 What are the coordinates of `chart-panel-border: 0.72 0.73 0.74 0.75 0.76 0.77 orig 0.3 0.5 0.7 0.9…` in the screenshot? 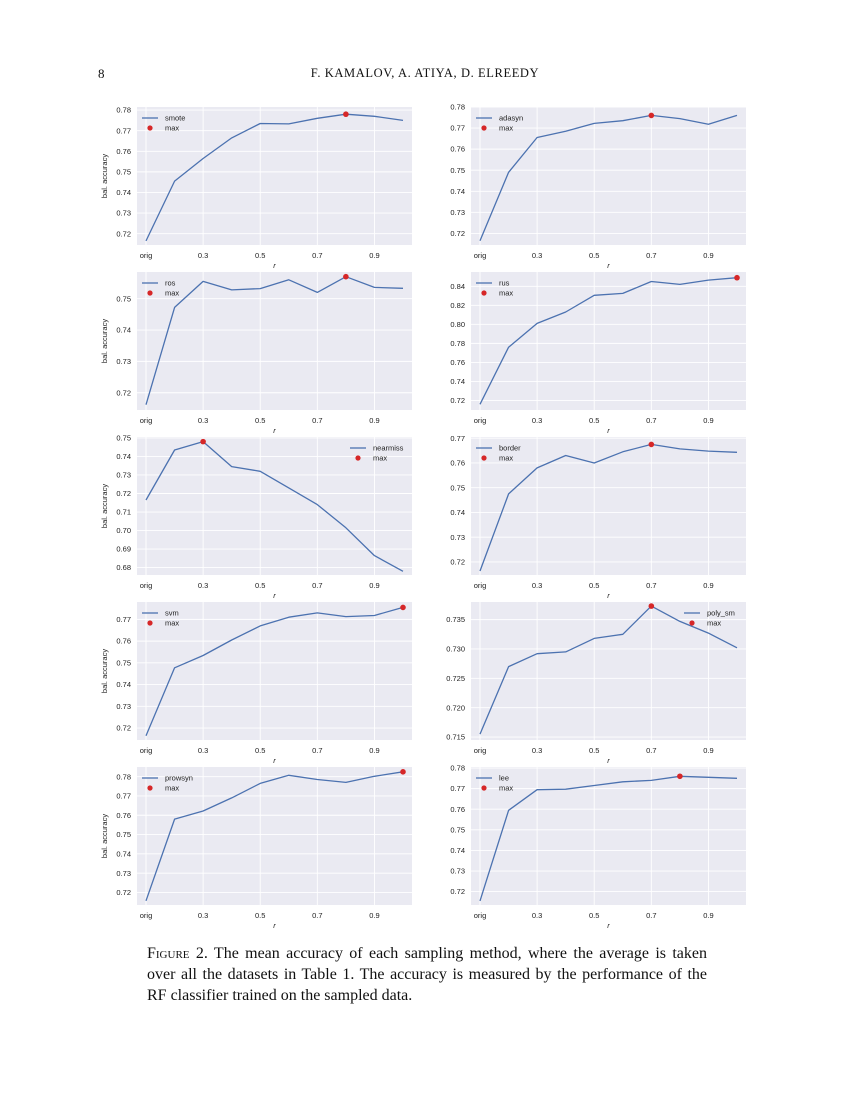 It's located at (598, 517).